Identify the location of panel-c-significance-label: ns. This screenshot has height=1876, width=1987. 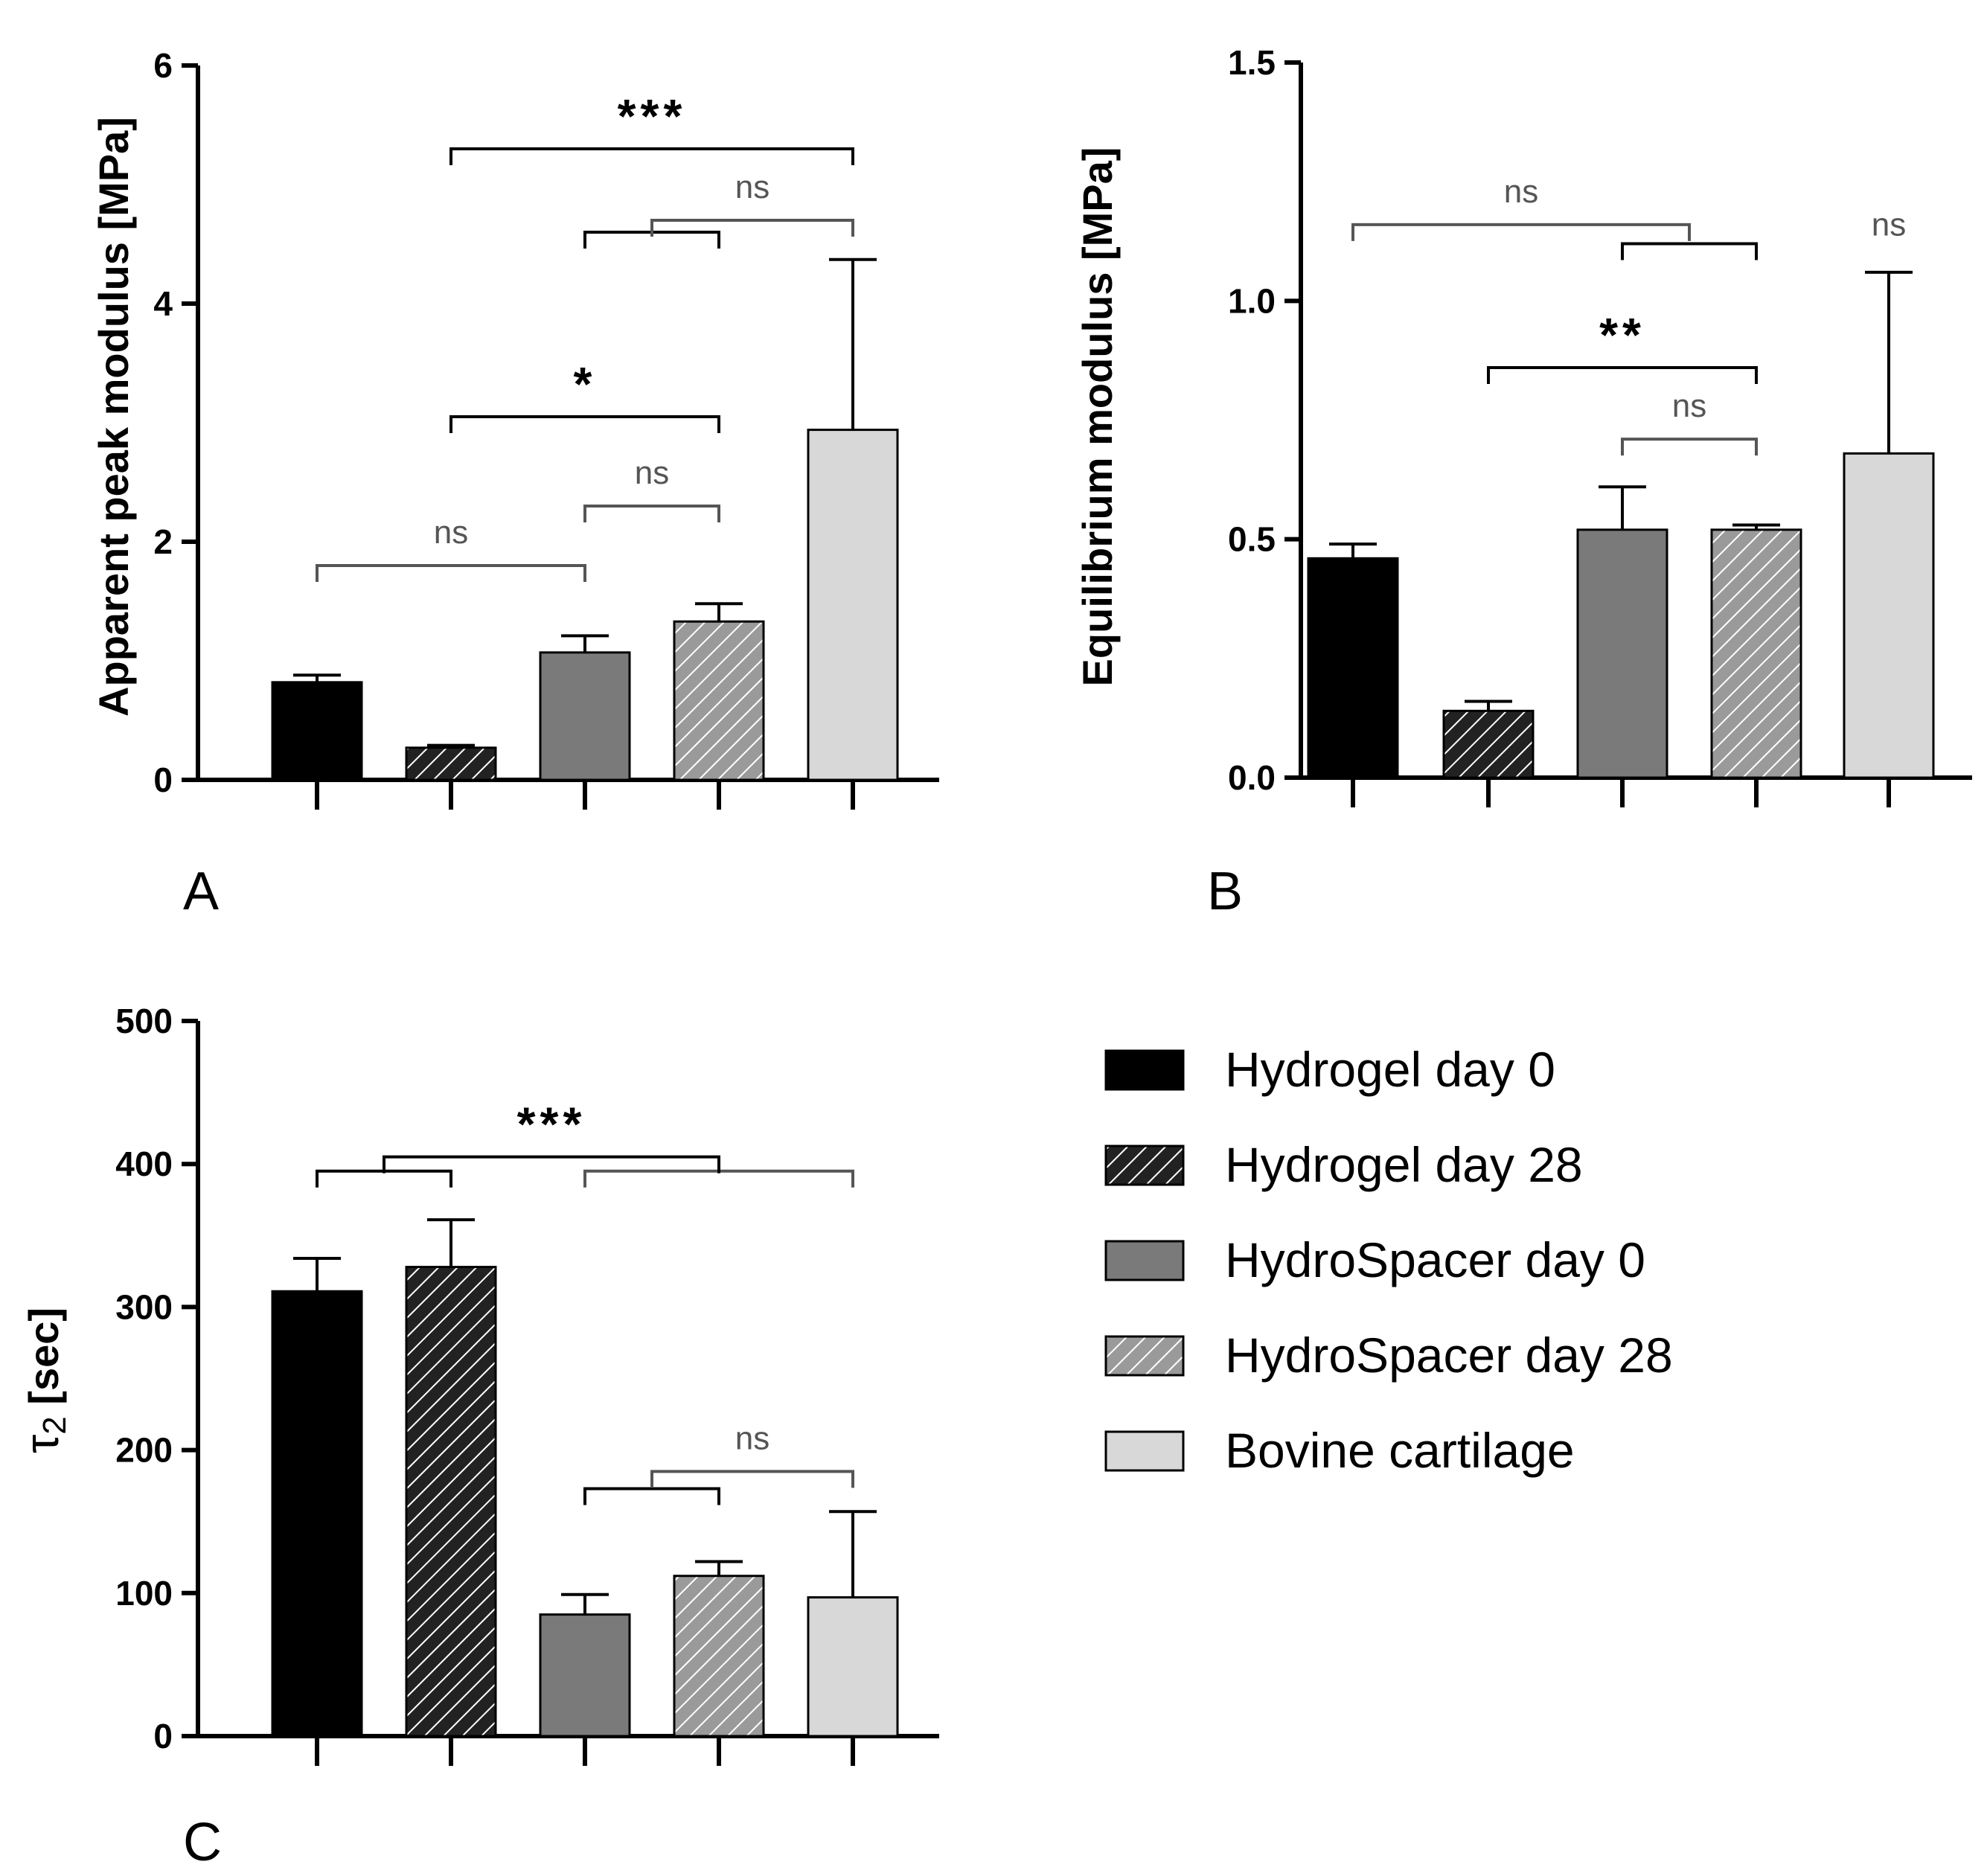
(752, 1438).